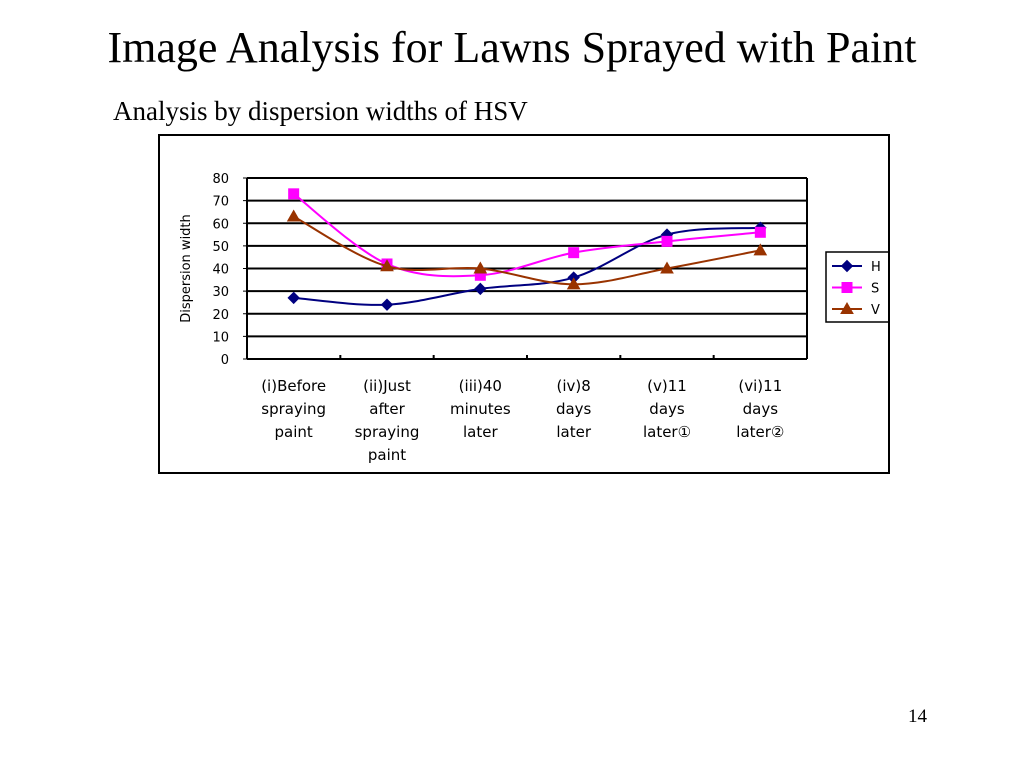 This screenshot has width=1024, height=768. I want to click on y-tick-label: 10, so click(220, 337).